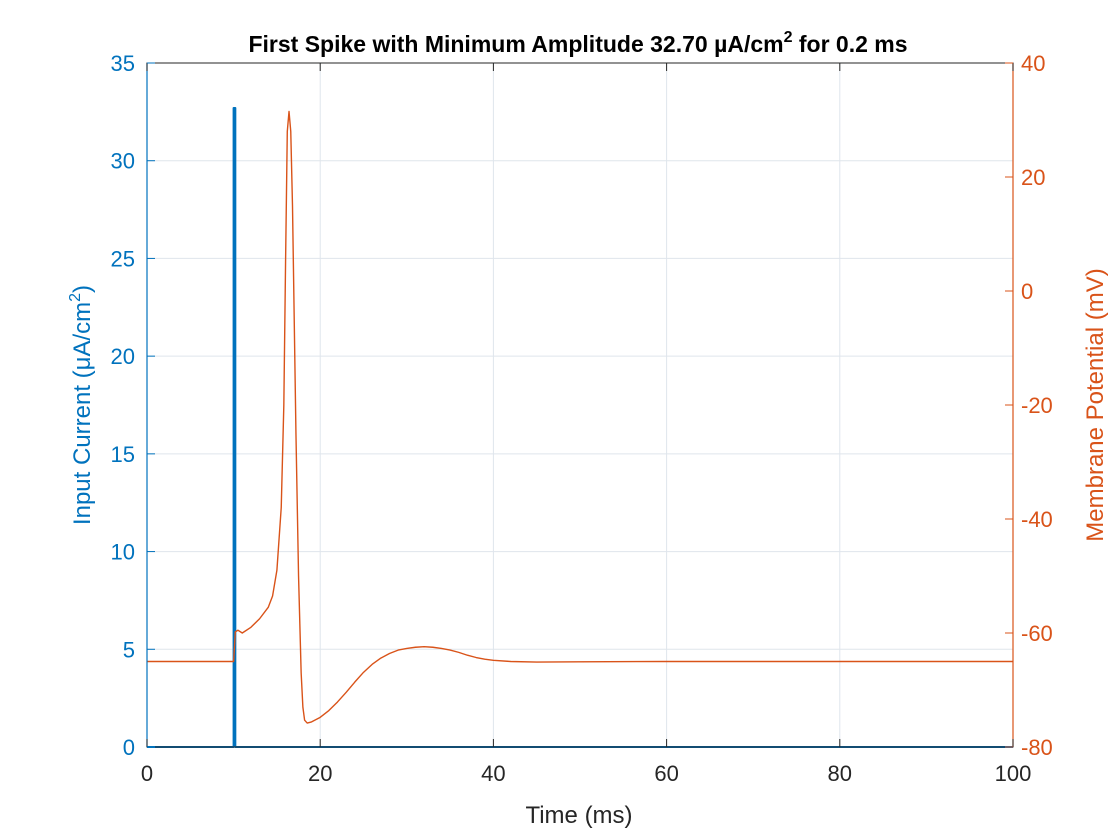 Image resolution: width=1120 pixels, height=840 pixels. I want to click on right-y-tick-label: 0, so click(1027, 291).